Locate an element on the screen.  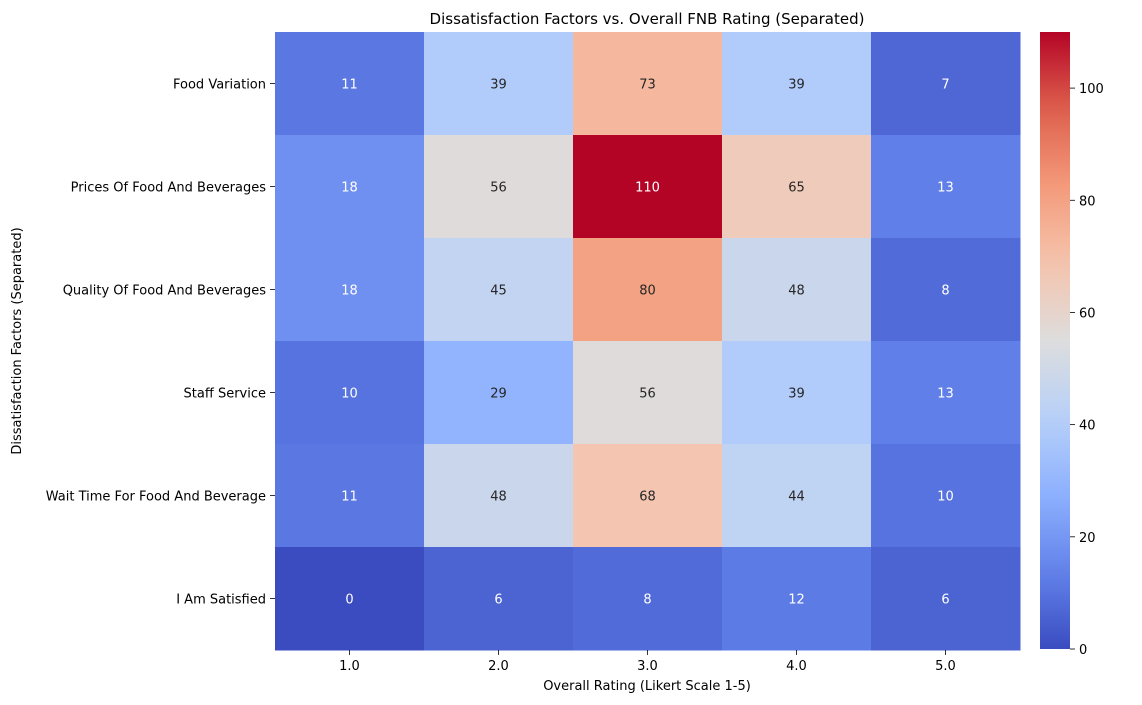
cell-value-label: 12 is located at coordinates (796, 600).